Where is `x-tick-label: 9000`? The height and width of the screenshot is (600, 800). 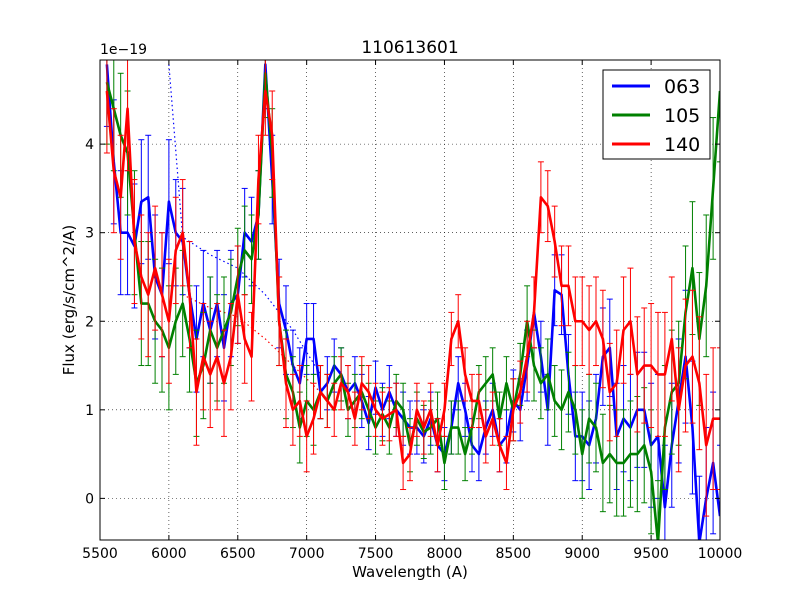 x-tick-label: 9000 is located at coordinates (582, 554).